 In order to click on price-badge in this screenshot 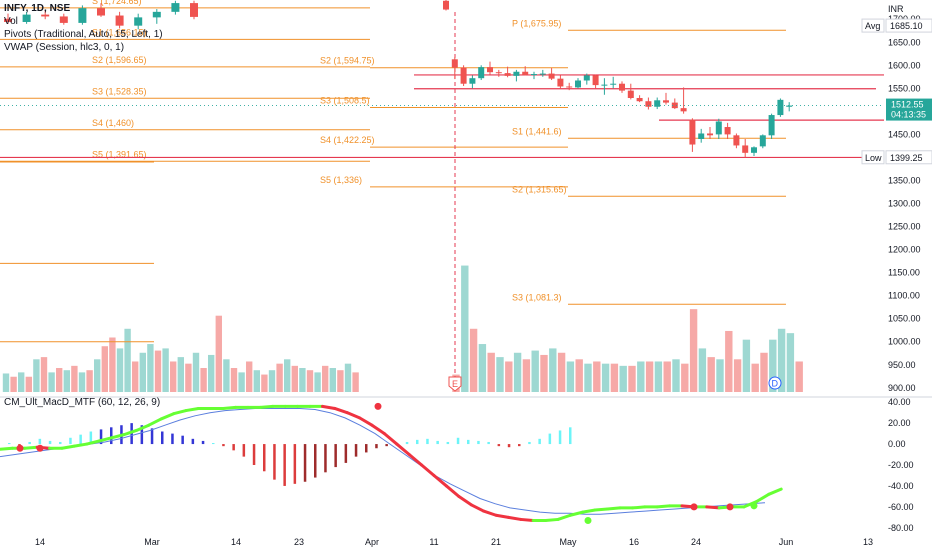, I will do `click(908, 25)`.